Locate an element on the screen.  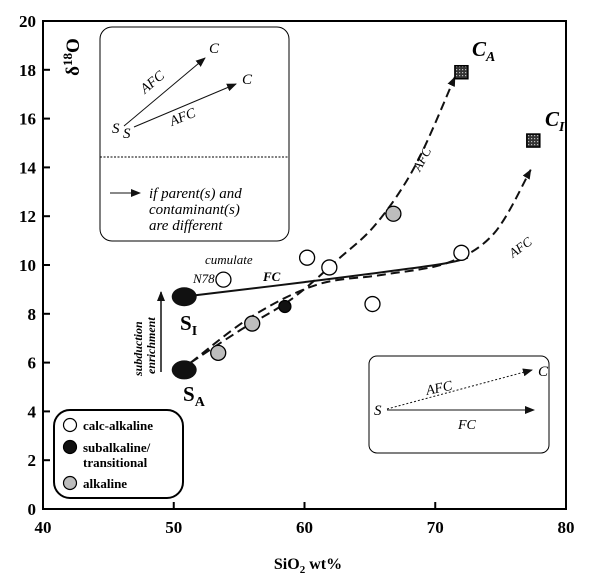
y-tick-label: 6 is located at coordinates (32, 363).